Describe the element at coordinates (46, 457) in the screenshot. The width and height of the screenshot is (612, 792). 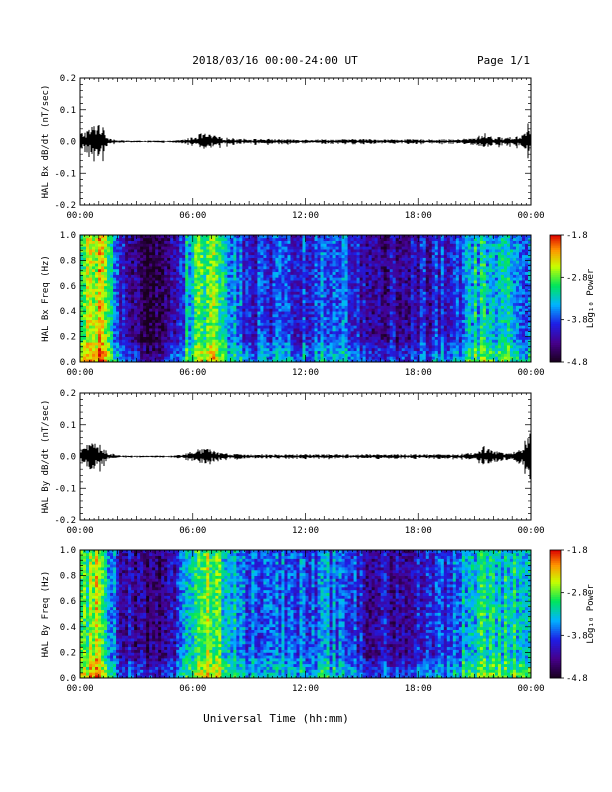
I see `y-axis-label: HAL By dB/dt (nT/sec)` at that location.